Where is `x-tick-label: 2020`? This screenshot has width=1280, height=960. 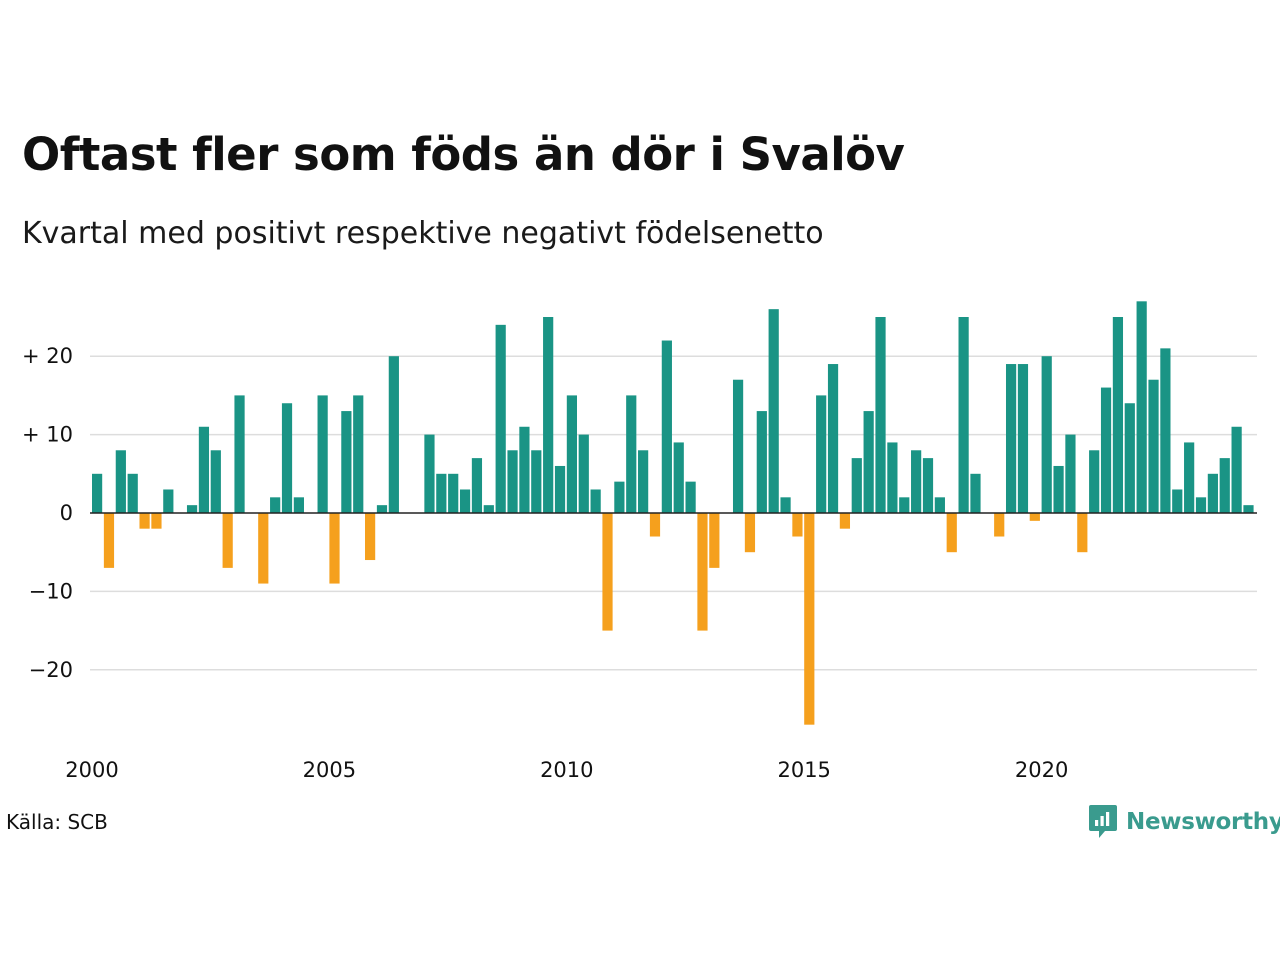 x-tick-label: 2020 is located at coordinates (1041, 770).